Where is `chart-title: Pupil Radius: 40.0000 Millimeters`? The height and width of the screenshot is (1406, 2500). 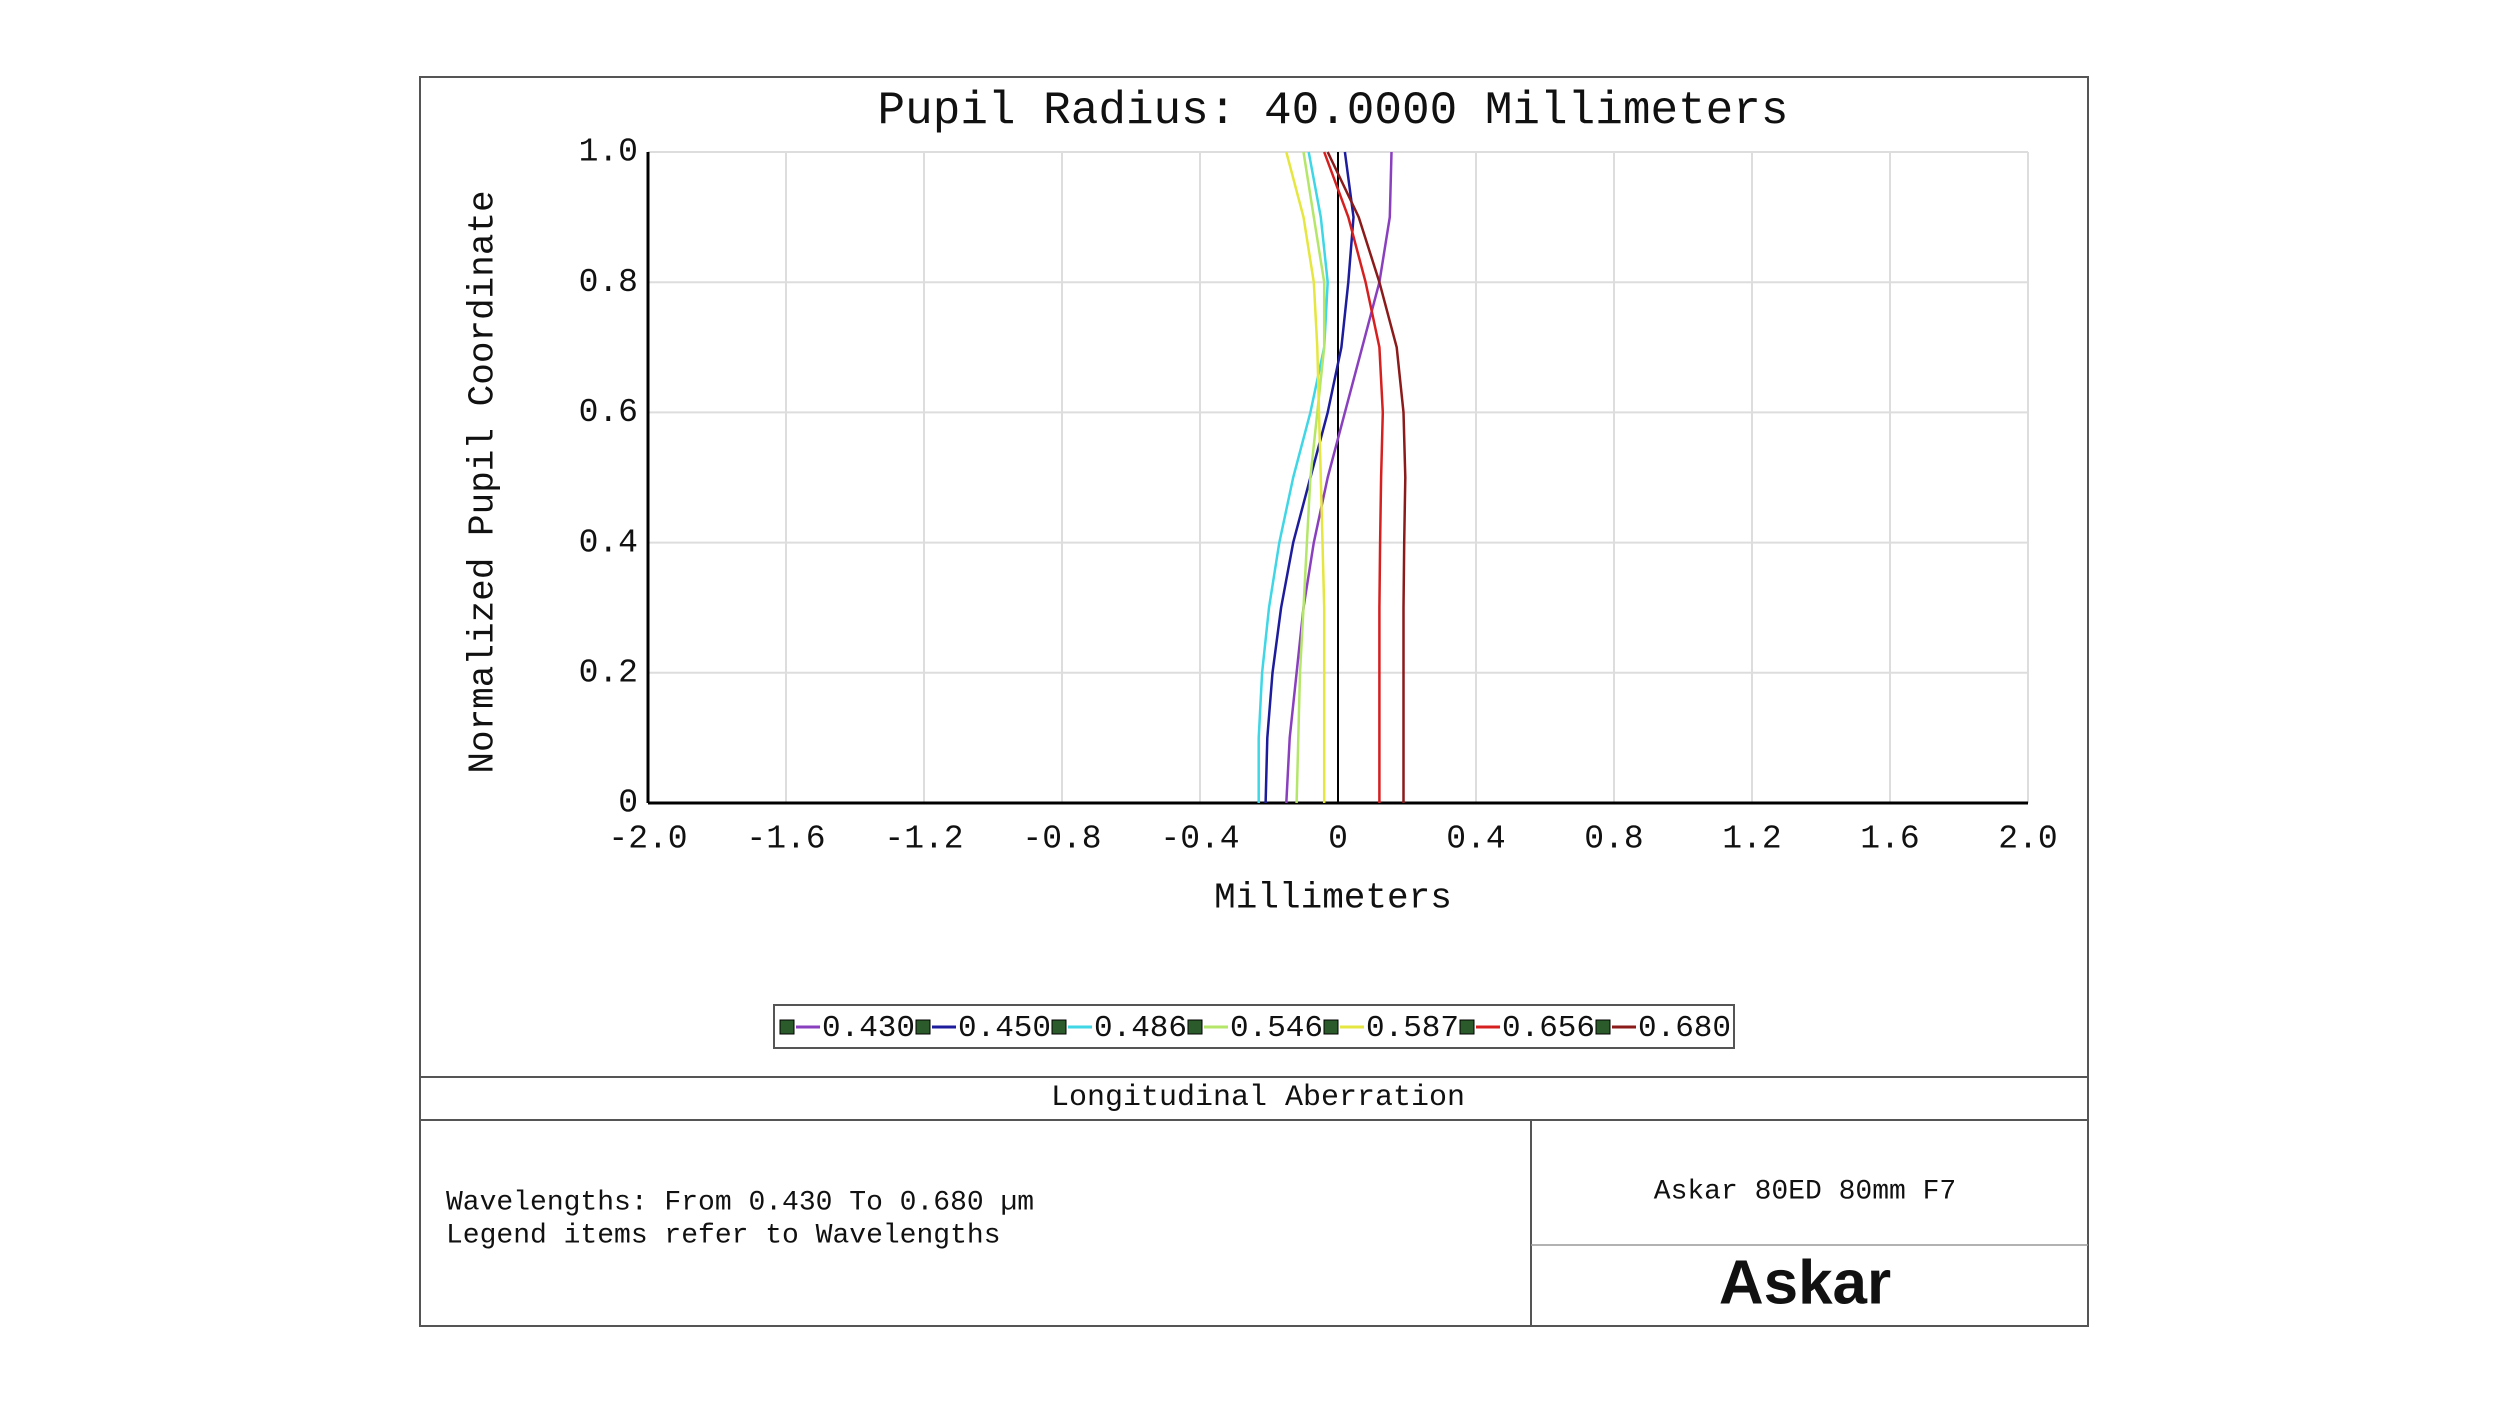 chart-title: Pupil Radius: 40.0000 Millimeters is located at coordinates (1333, 111).